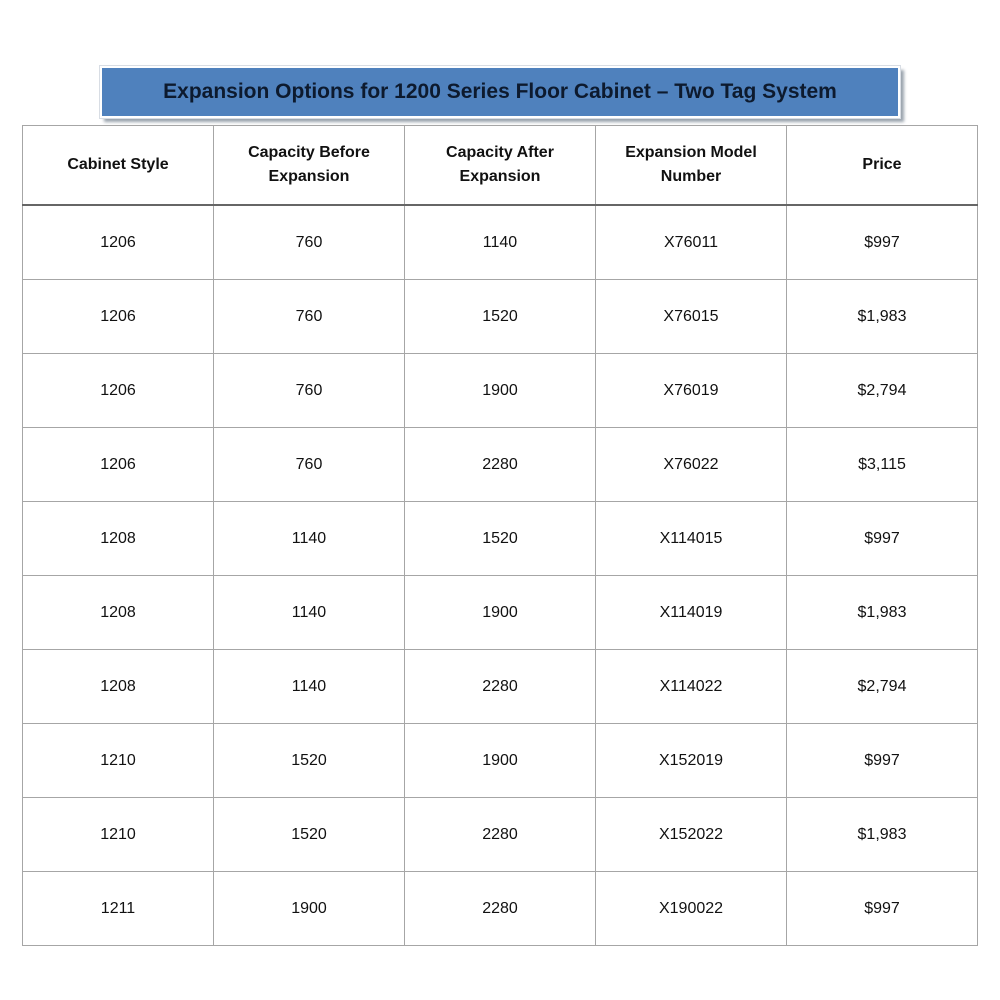 The image size is (1000, 1000). Describe the element at coordinates (882, 464) in the screenshot. I see `table-cell: $3,115` at that location.